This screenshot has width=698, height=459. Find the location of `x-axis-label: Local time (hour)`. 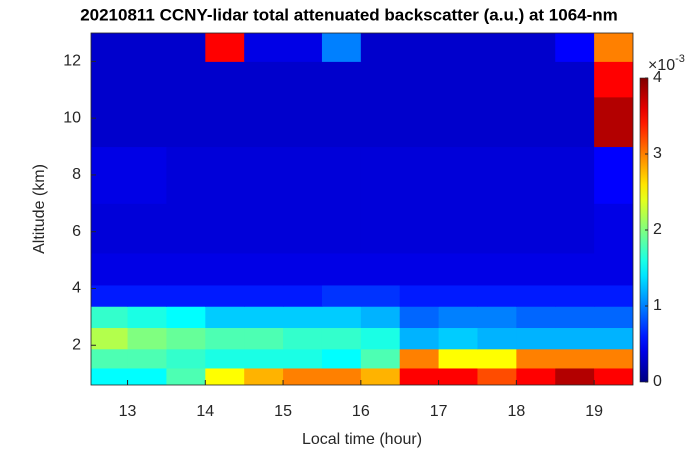

x-axis-label: Local time (hour) is located at coordinates (362, 439).